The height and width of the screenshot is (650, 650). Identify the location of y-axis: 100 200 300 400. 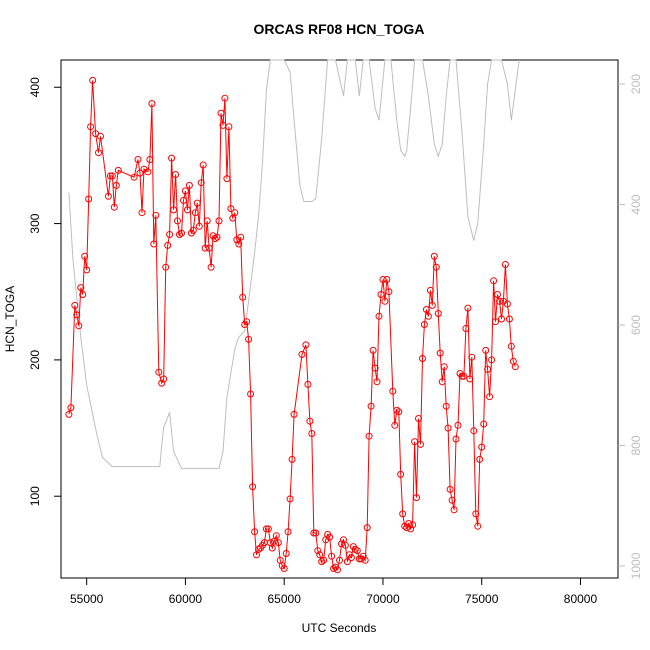
(44, 291).